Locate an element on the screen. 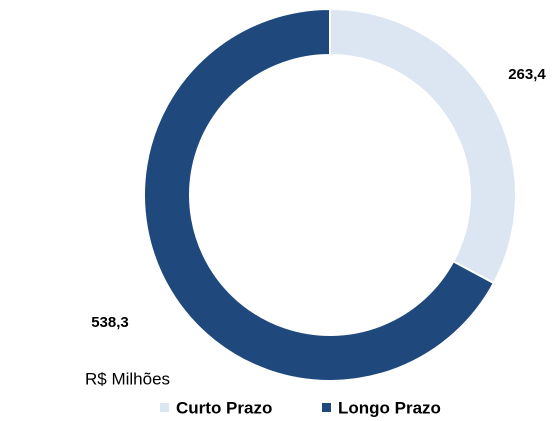 This screenshot has width=552, height=421. unit-note: R$ Milhões is located at coordinates (127, 378).